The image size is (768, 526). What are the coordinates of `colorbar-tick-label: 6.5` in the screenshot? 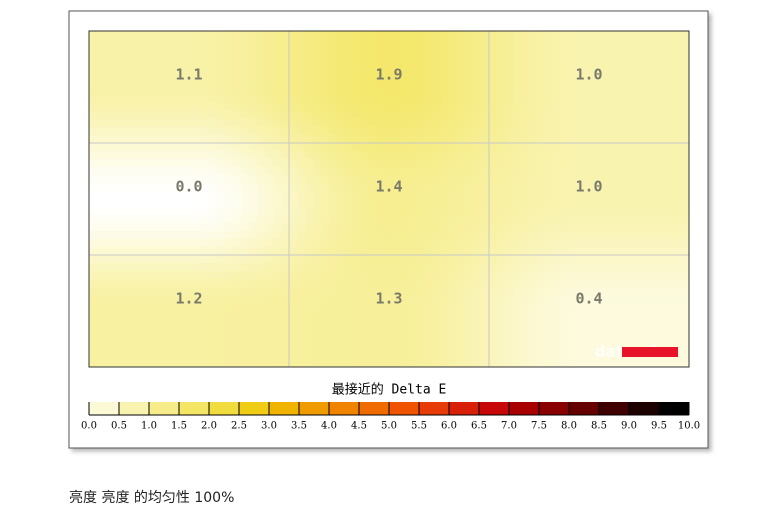 It's located at (479, 426).